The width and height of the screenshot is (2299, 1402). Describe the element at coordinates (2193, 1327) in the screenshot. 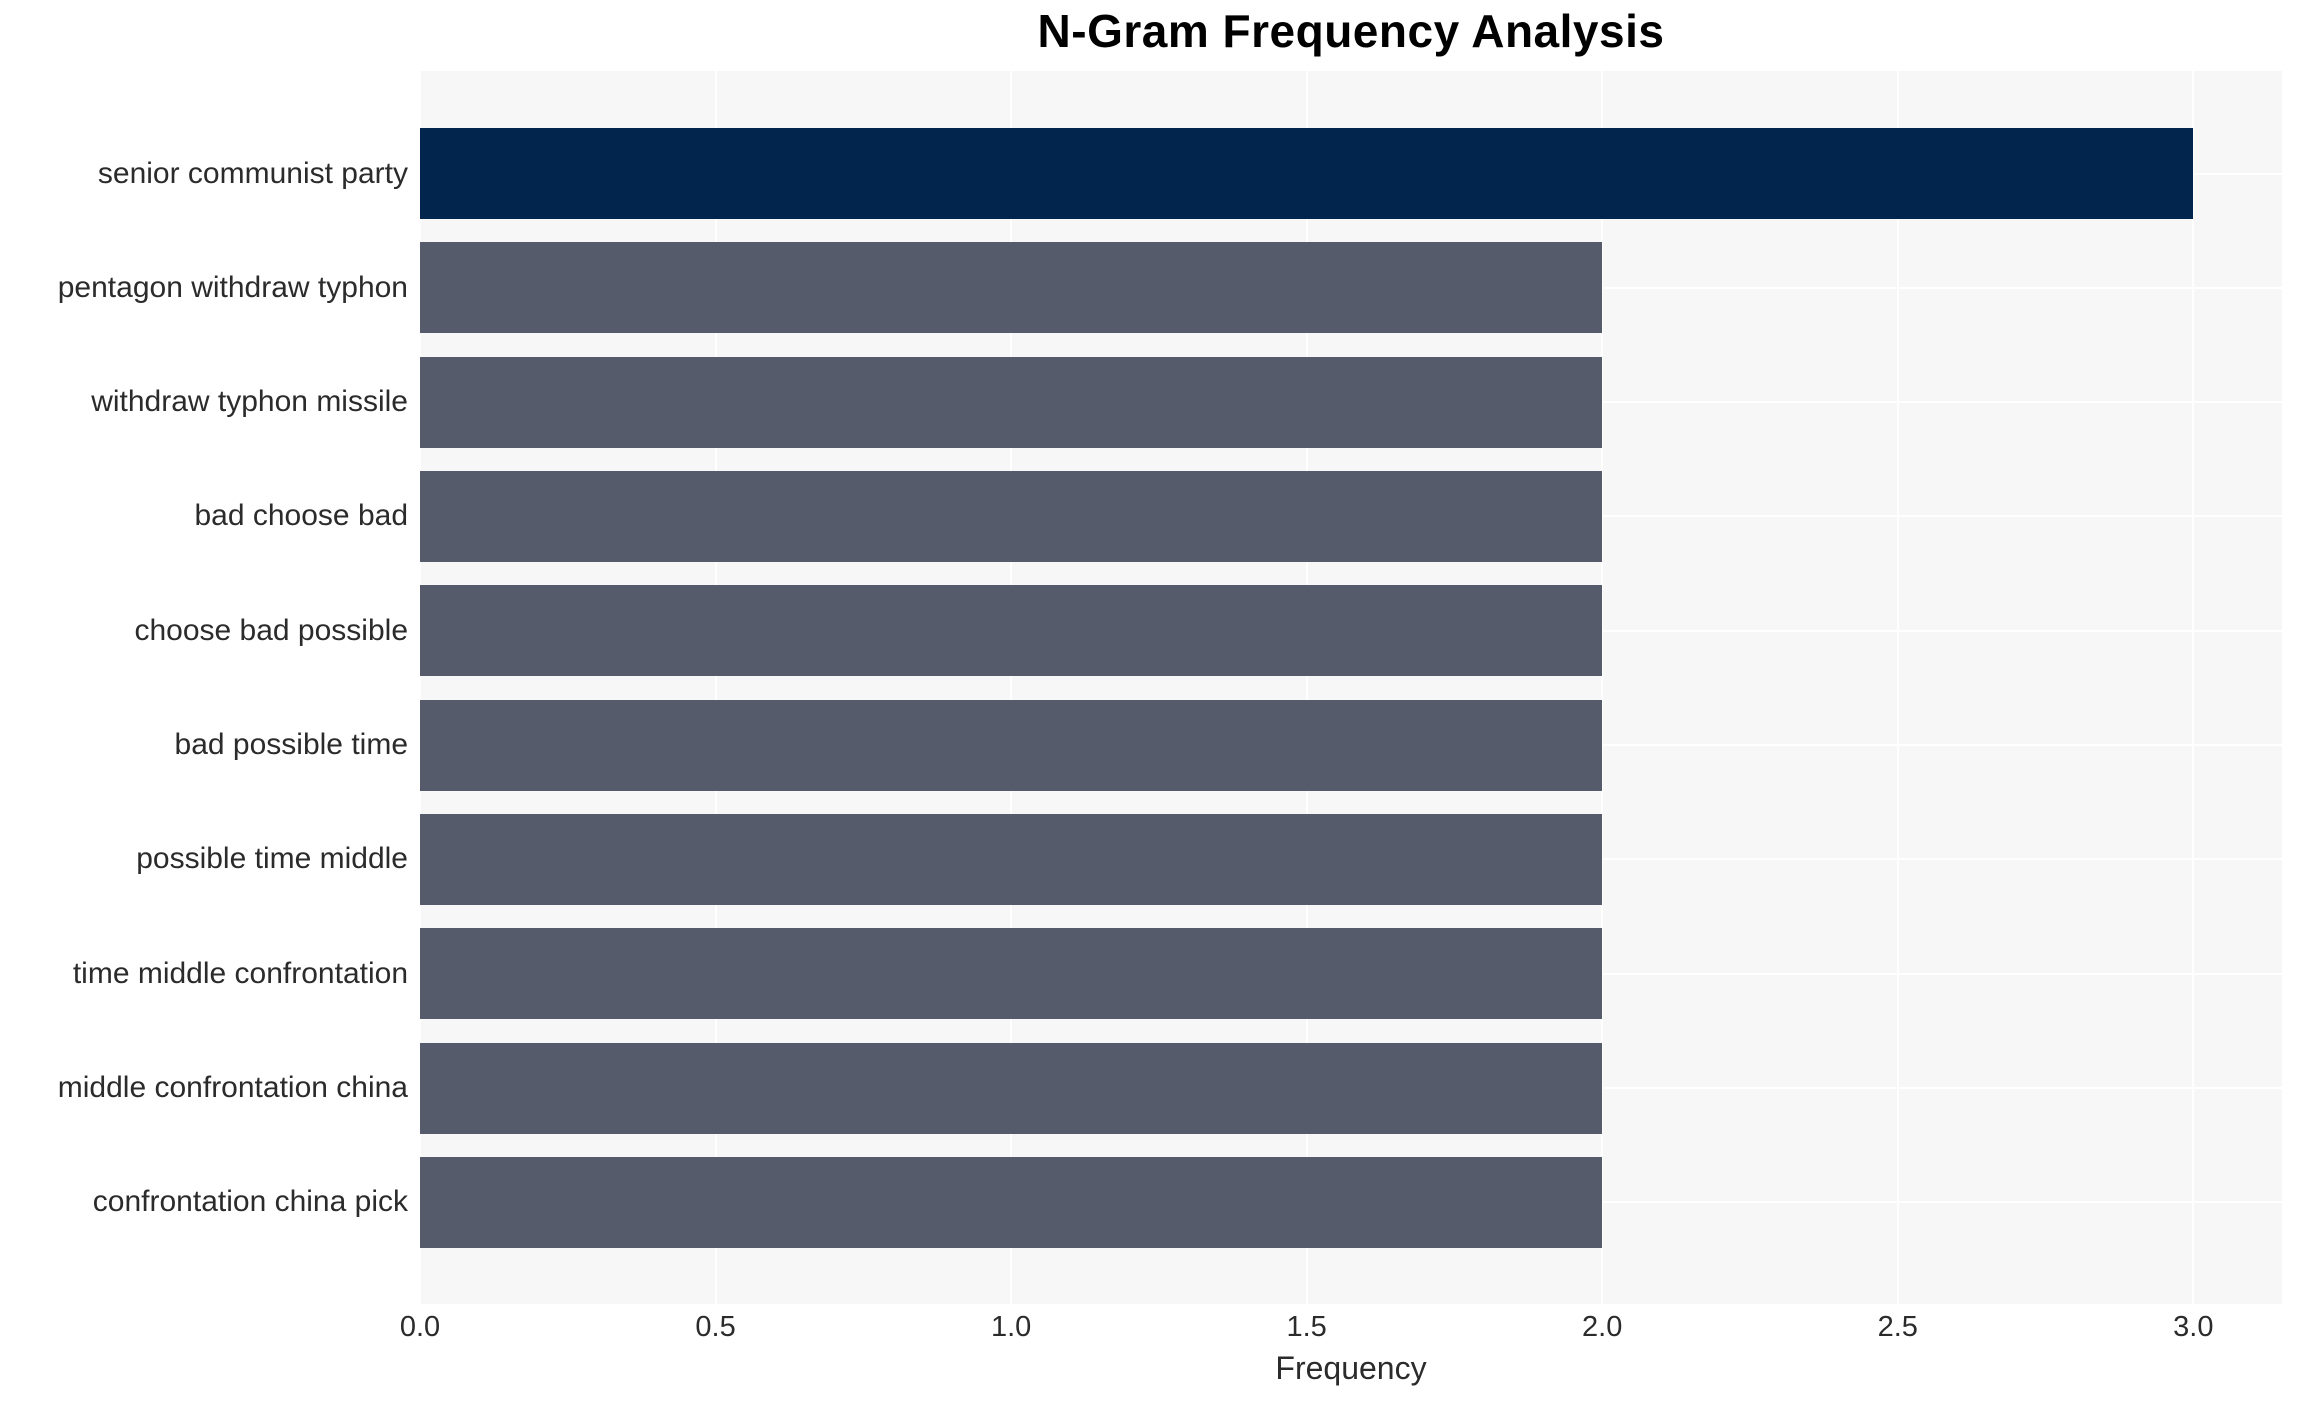

I see `x-tick-label: 3.0` at that location.